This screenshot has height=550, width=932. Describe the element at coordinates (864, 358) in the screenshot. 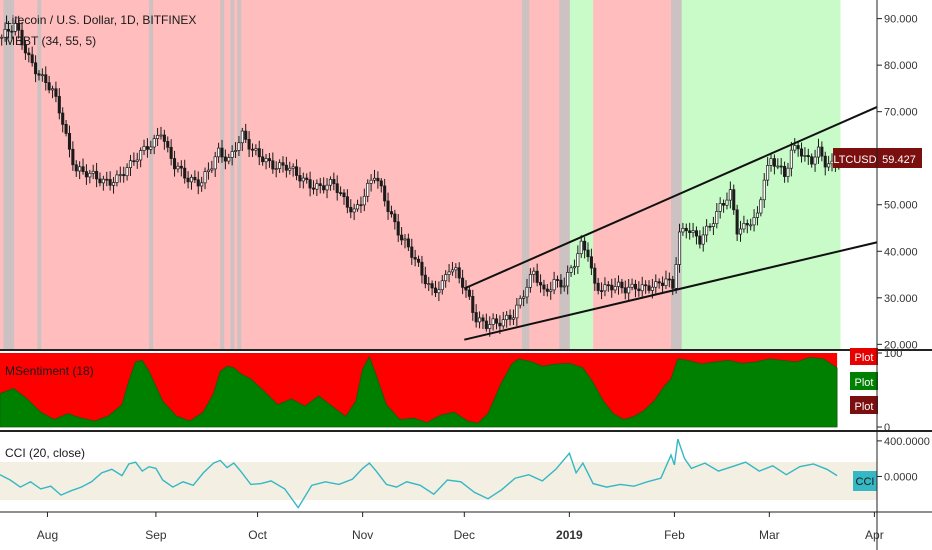

I see `sentiment-legend-1: Plot` at that location.